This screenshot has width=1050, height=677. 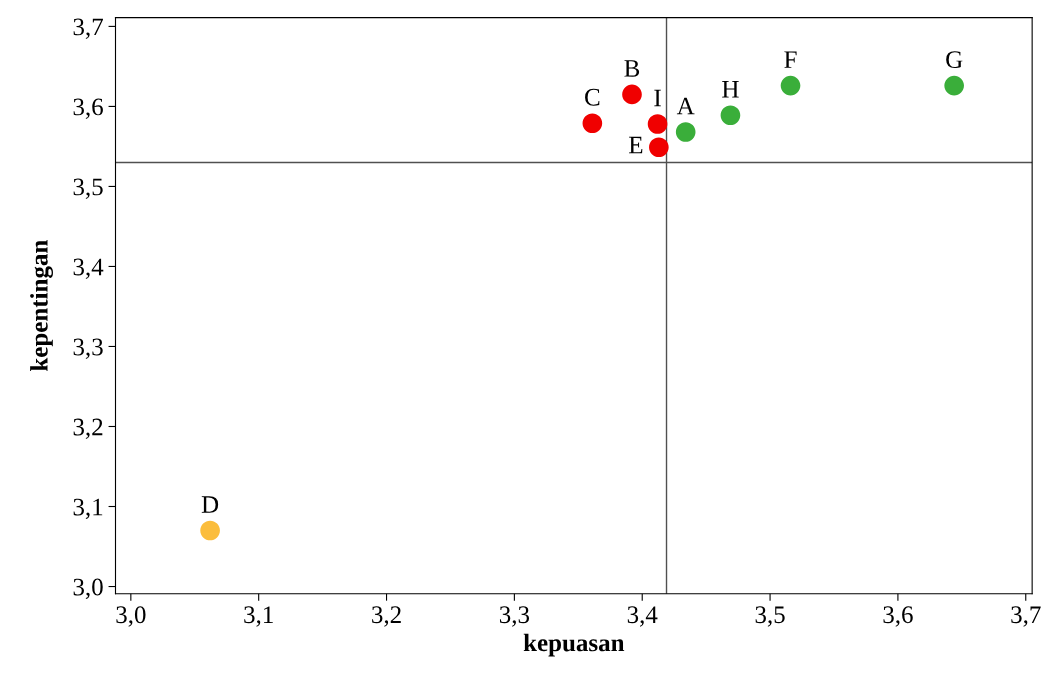 What do you see at coordinates (386, 616) in the screenshot?
I see `x-tick-label: 3,2` at bounding box center [386, 616].